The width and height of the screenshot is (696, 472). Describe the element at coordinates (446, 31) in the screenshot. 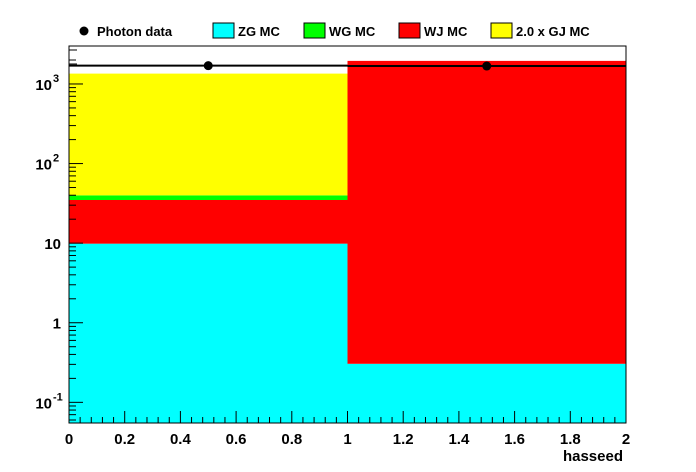

I see `legend-label-wj-mc: WJ MC` at that location.